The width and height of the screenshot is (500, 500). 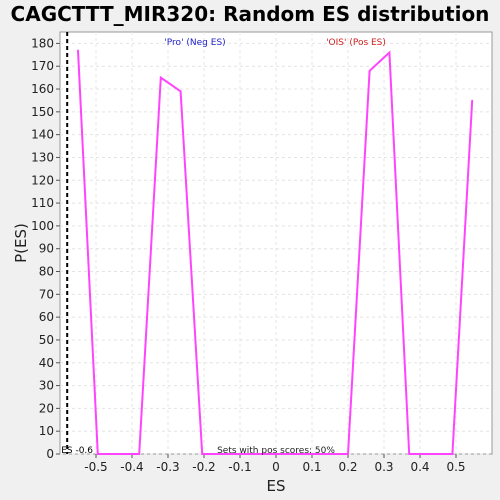 What do you see at coordinates (42, 89) in the screenshot?
I see `y-tick-label: 160` at bounding box center [42, 89].